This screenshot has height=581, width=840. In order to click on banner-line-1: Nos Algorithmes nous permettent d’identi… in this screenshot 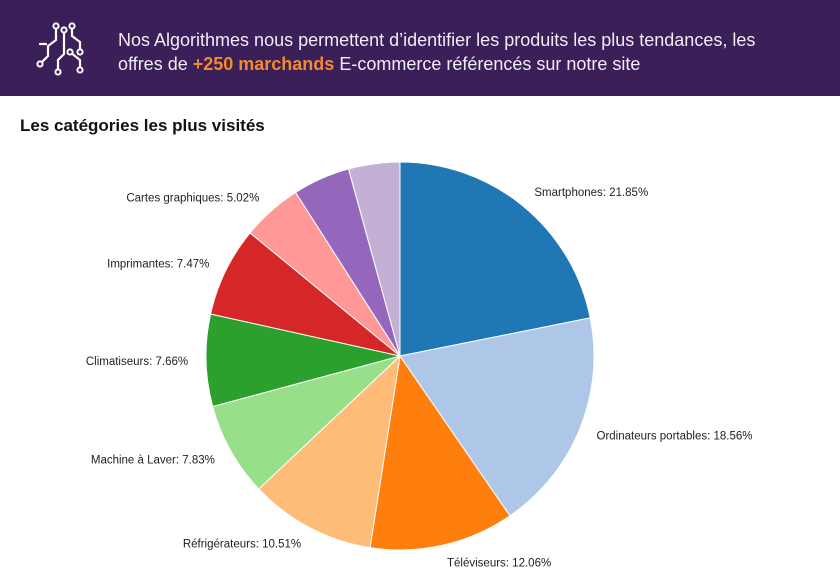, I will do `click(437, 40)`.